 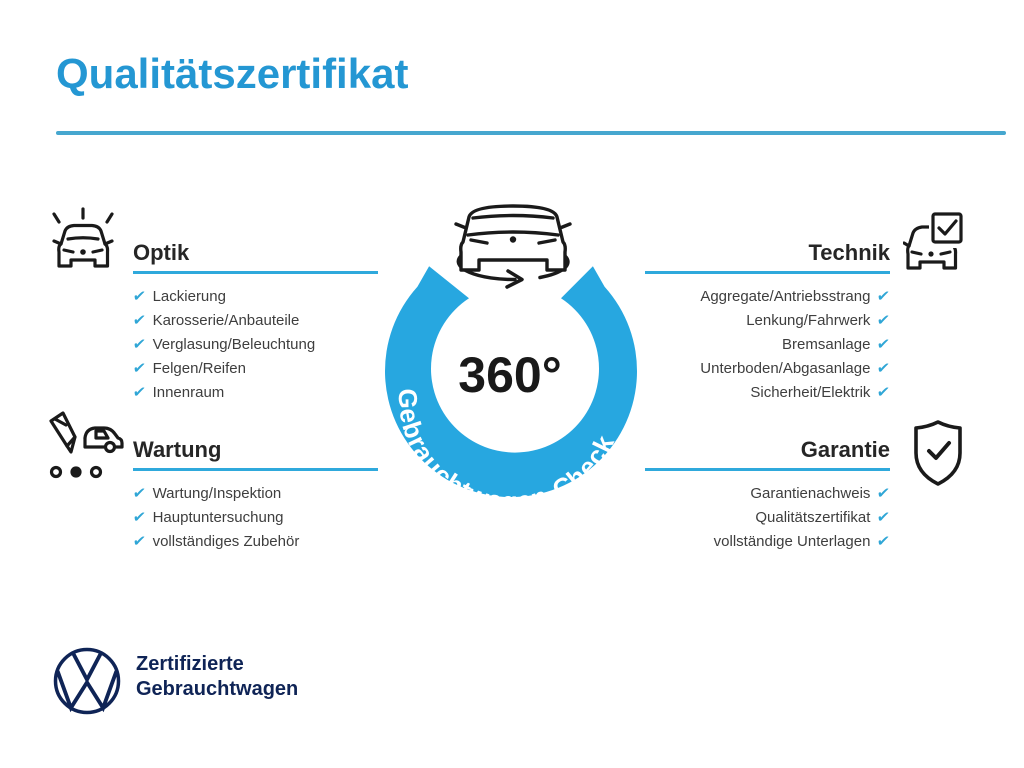 What do you see at coordinates (87, 681) in the screenshot?
I see `vw-logo-icon` at bounding box center [87, 681].